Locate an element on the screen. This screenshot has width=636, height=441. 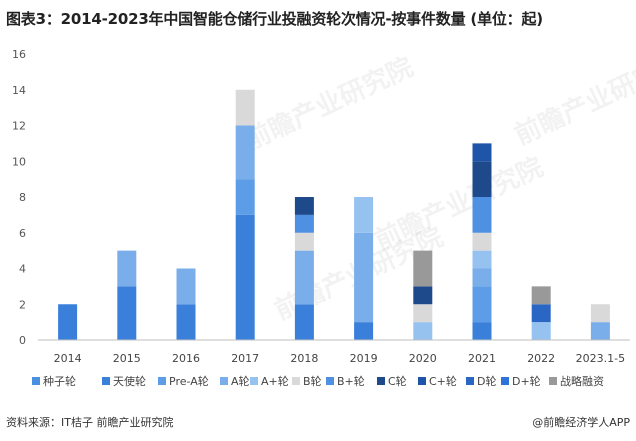
y-tick-label: 10 is located at coordinates (19, 161).